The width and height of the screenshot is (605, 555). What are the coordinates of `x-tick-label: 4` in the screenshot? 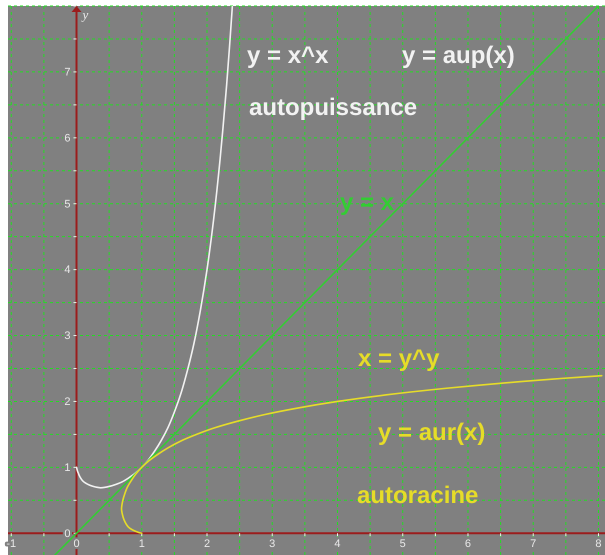 It's located at (337, 544).